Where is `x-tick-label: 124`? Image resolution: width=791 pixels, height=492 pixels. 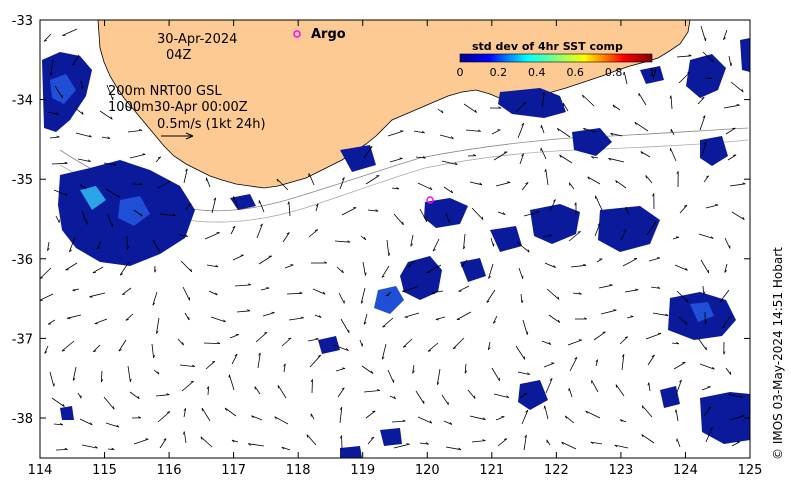
x-tick-label: 124 is located at coordinates (685, 470).